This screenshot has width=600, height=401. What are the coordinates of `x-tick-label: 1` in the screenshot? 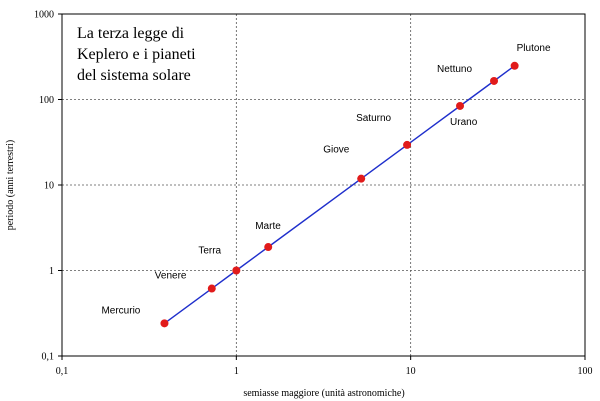 It's located at (236, 371).